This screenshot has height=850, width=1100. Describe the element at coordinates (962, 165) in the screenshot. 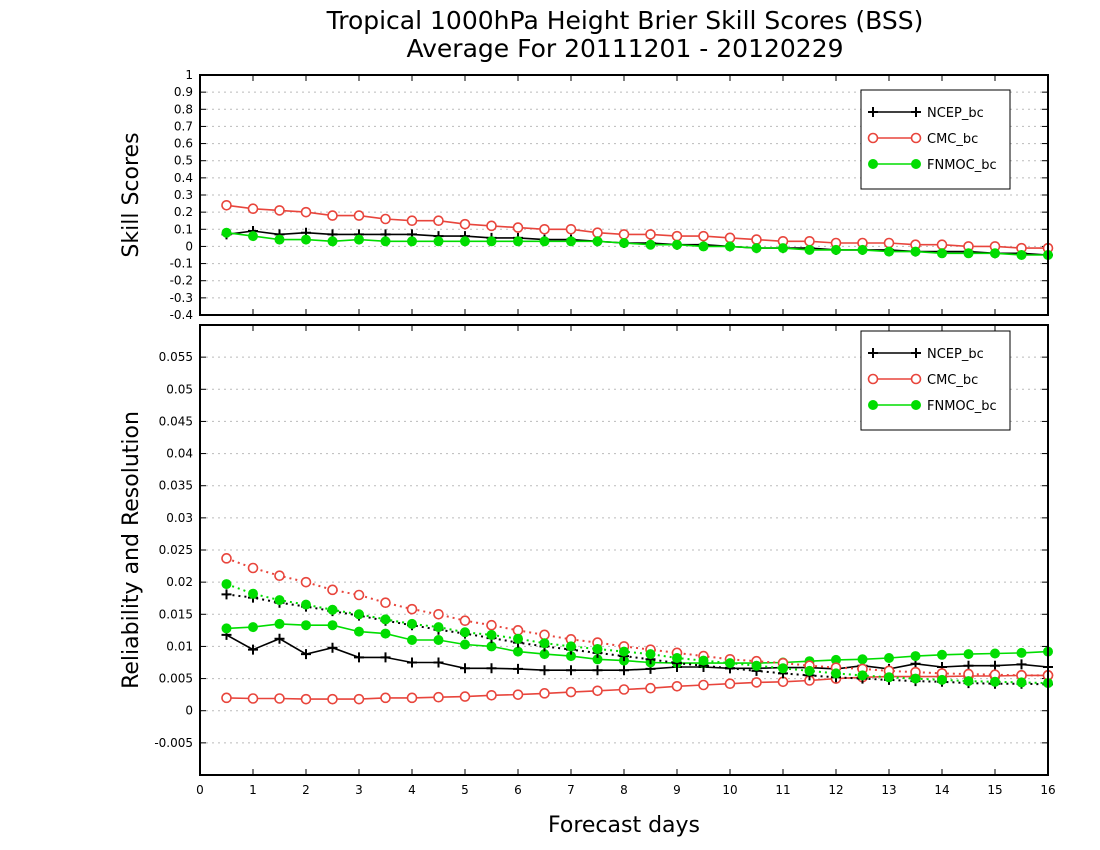

I see `top-legend-label: FNMOC_bc` at that location.